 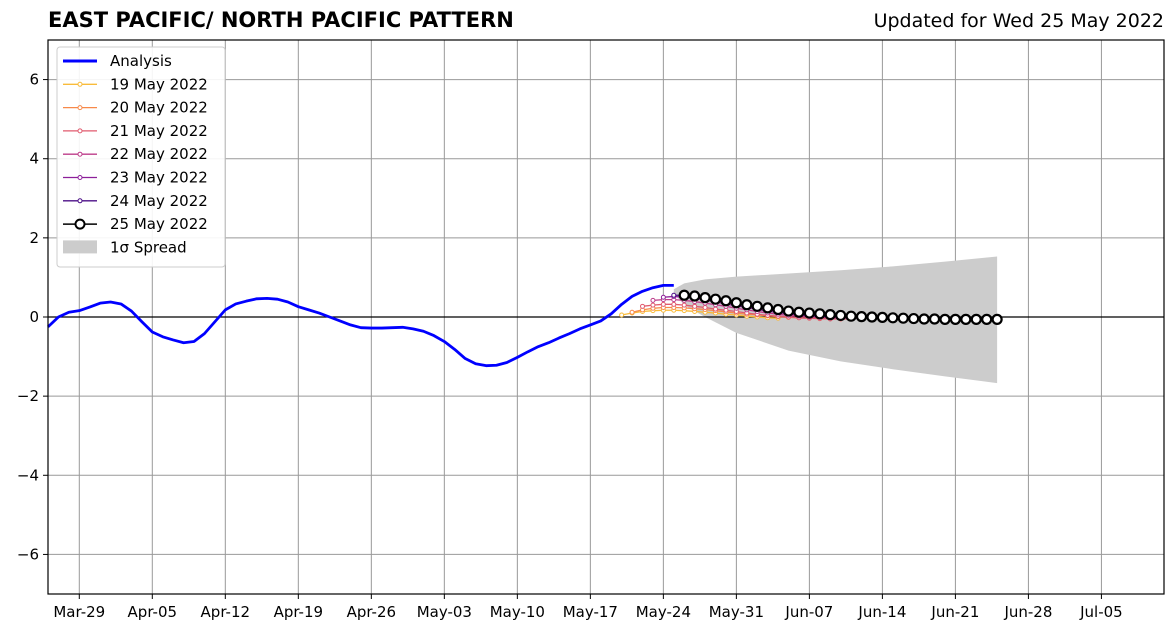 What do you see at coordinates (28, 475) in the screenshot?
I see `y-tick-label: −4` at bounding box center [28, 475].